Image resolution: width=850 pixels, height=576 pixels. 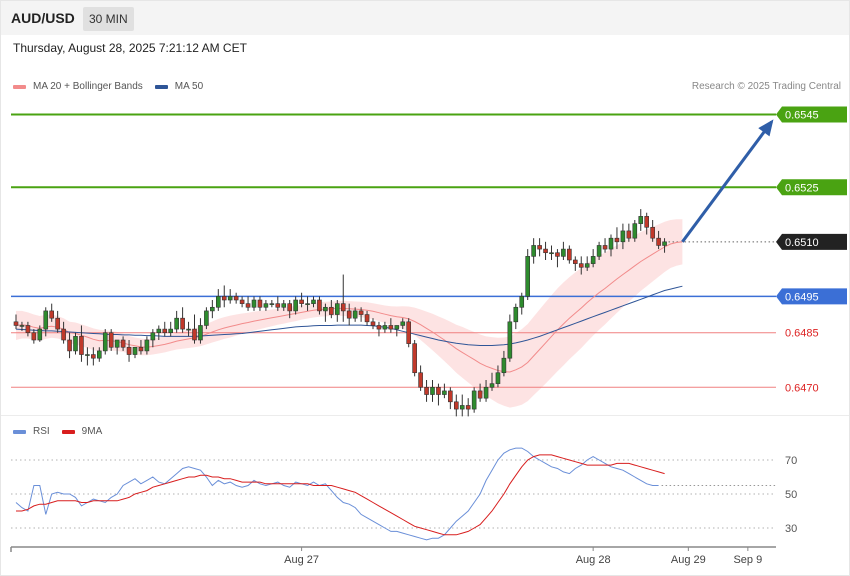 What do you see at coordinates (791, 495) in the screenshot?
I see `rsi-level-label-50: 50` at bounding box center [791, 495].